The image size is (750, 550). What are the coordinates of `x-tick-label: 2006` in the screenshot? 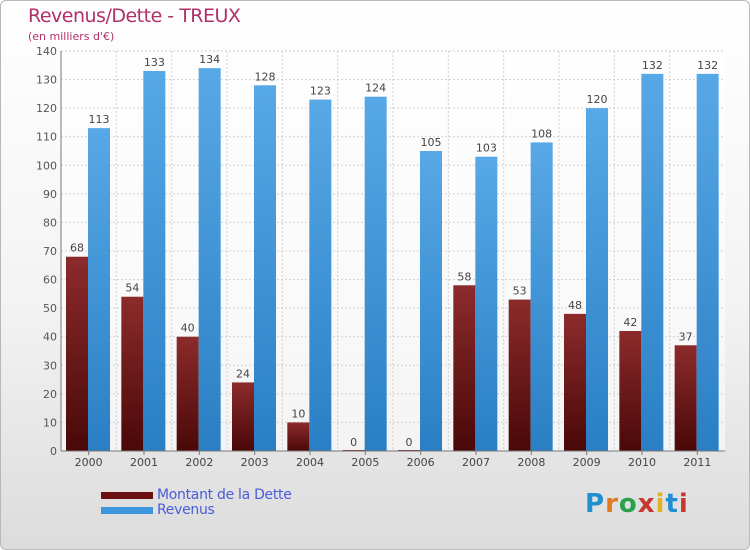 It's located at (421, 462).